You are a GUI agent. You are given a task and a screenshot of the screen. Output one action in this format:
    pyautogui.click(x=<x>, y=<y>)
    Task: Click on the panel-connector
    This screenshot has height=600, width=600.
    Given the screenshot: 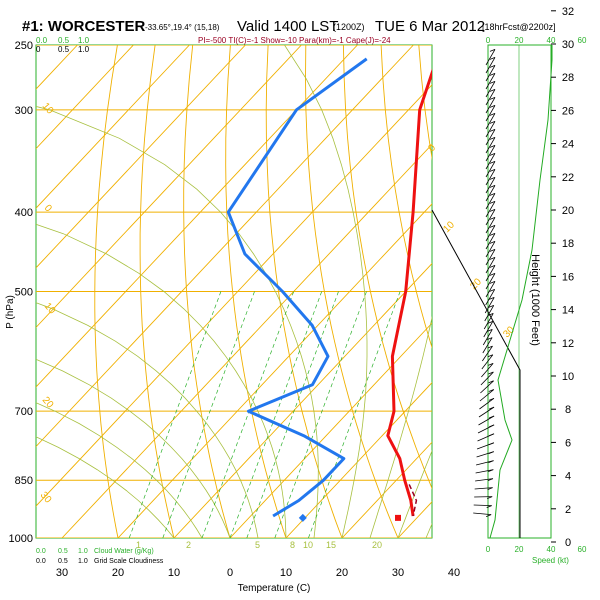 What is the action you would take?
    pyautogui.click(x=476, y=373)
    